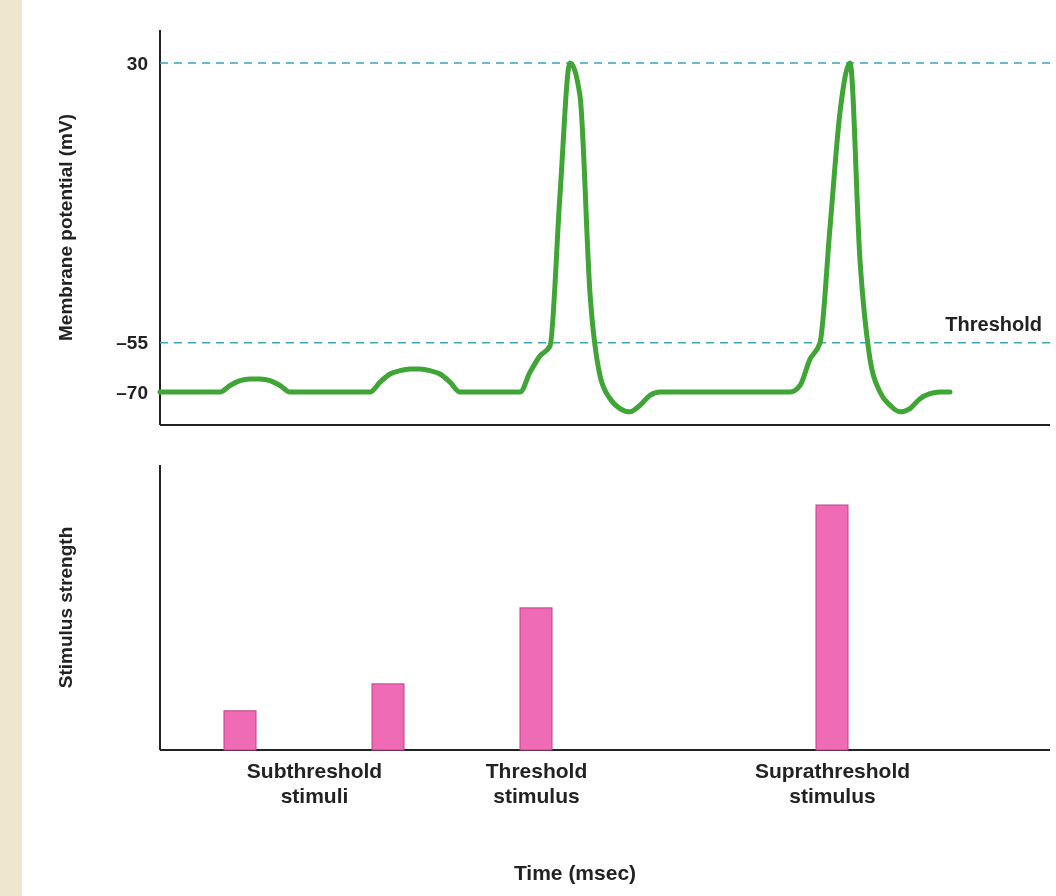 This screenshot has height=896, width=1056. What do you see at coordinates (314, 783) in the screenshot?
I see `x-tick-label: Subthreshold stimuli` at bounding box center [314, 783].